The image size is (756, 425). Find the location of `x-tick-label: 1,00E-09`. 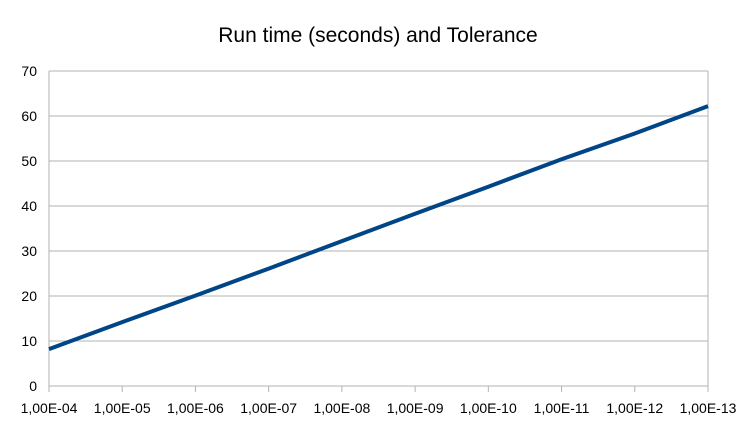

x-tick-label: 1,00E-09 is located at coordinates (415, 408).